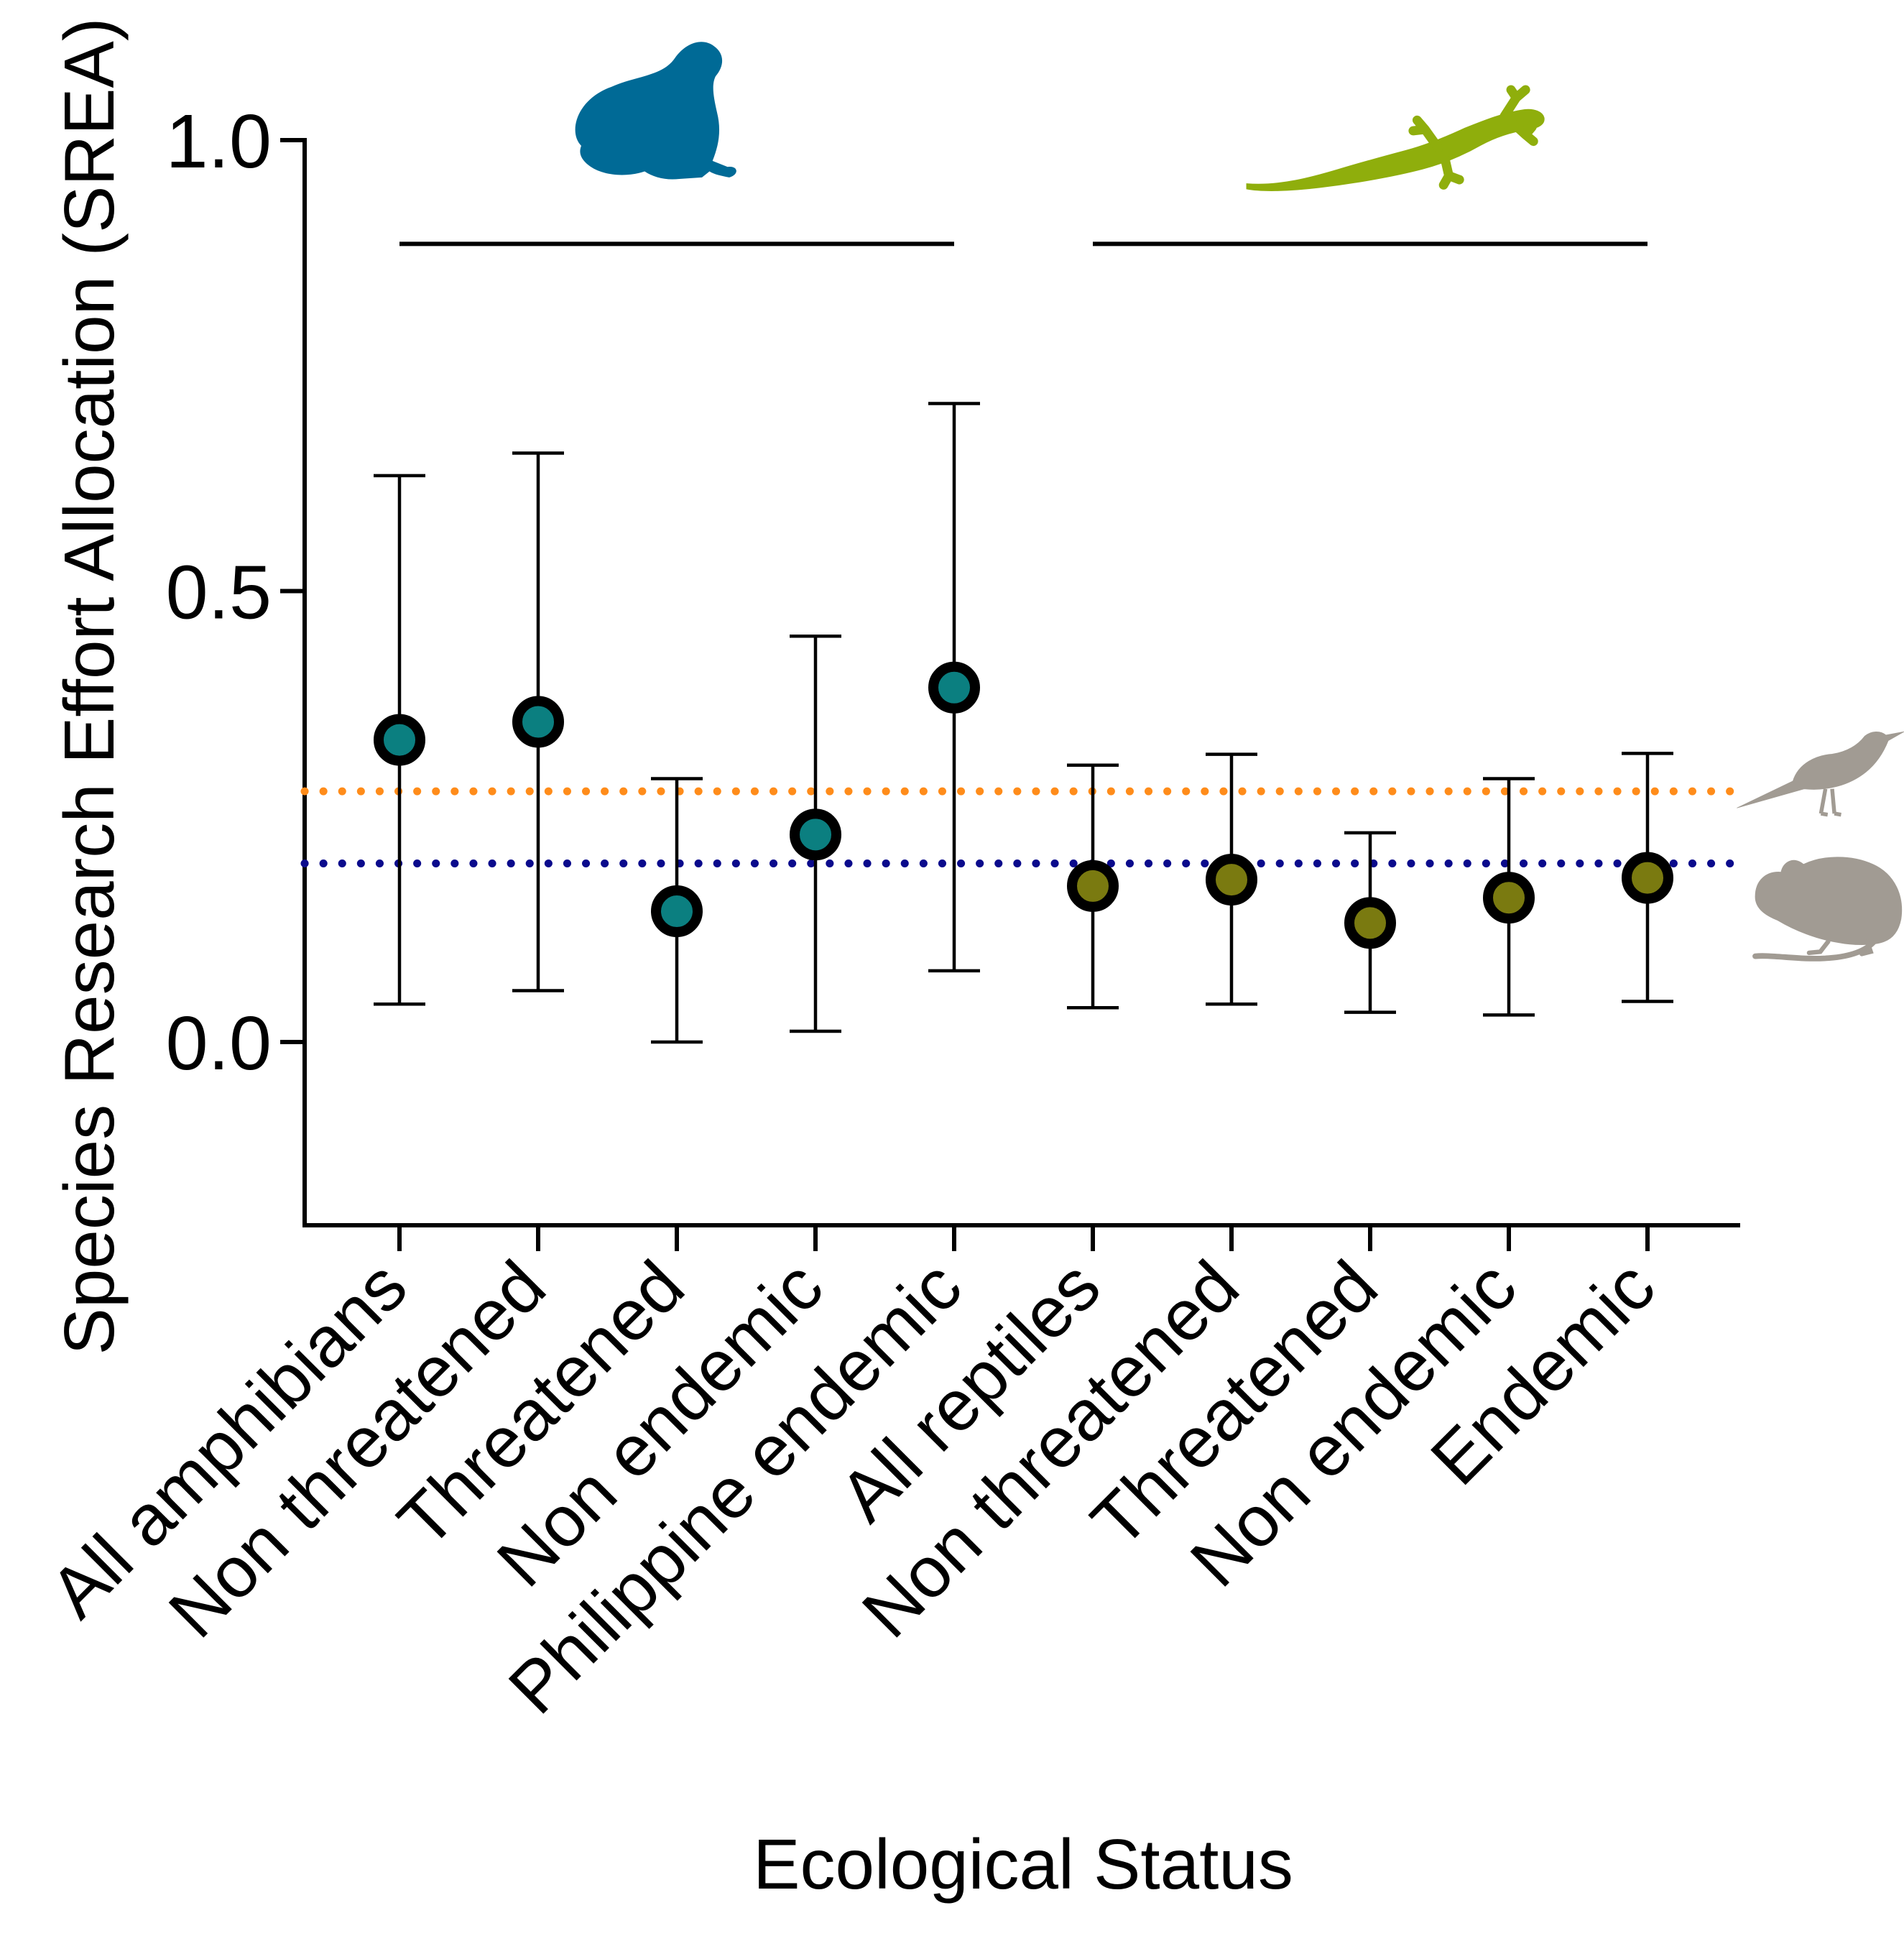 The height and width of the screenshot is (1936, 1904). Describe the element at coordinates (219, 1043) in the screenshot. I see `y-tick-label: 0.0` at that location.